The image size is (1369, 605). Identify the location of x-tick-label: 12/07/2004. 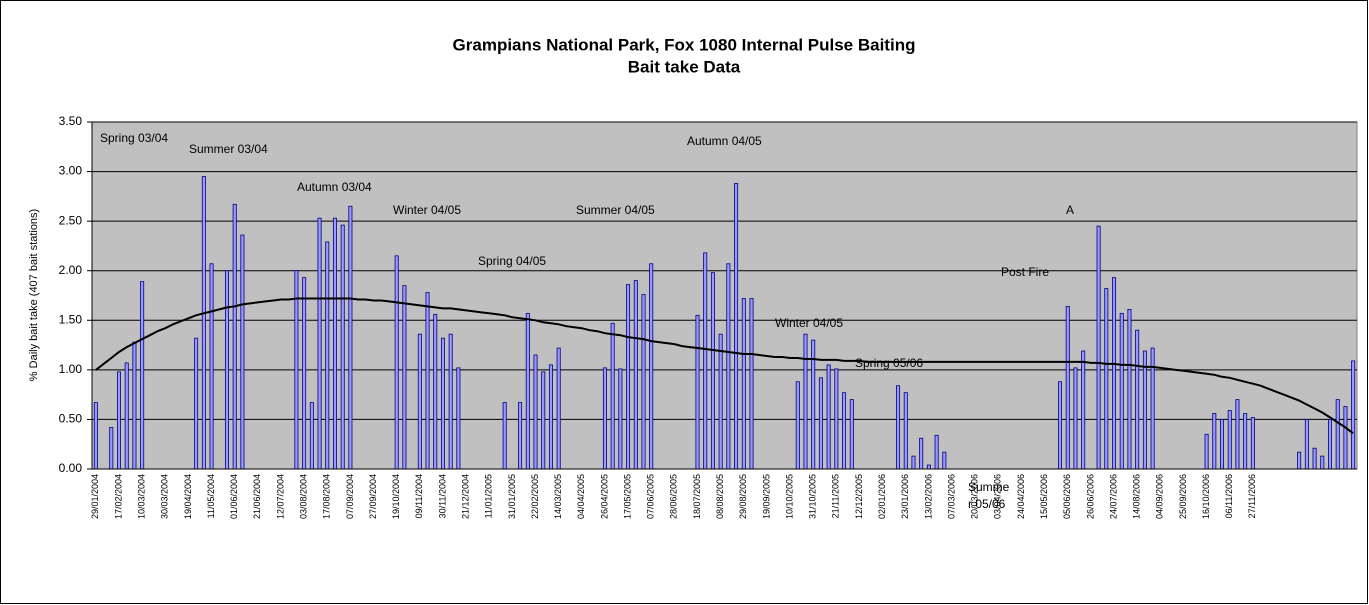
(280, 496).